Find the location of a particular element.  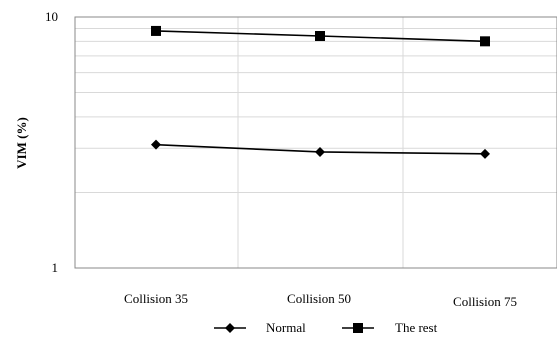

y-tick-label-1: 1 is located at coordinates (55, 267).